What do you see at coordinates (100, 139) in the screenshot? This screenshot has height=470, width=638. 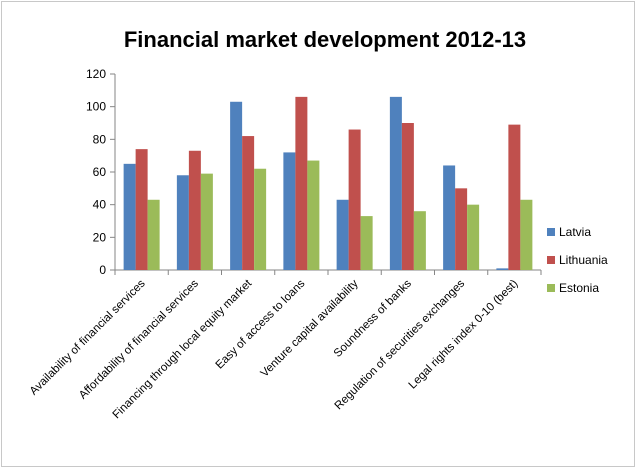 I see `y-tick-label: 80` at bounding box center [100, 139].